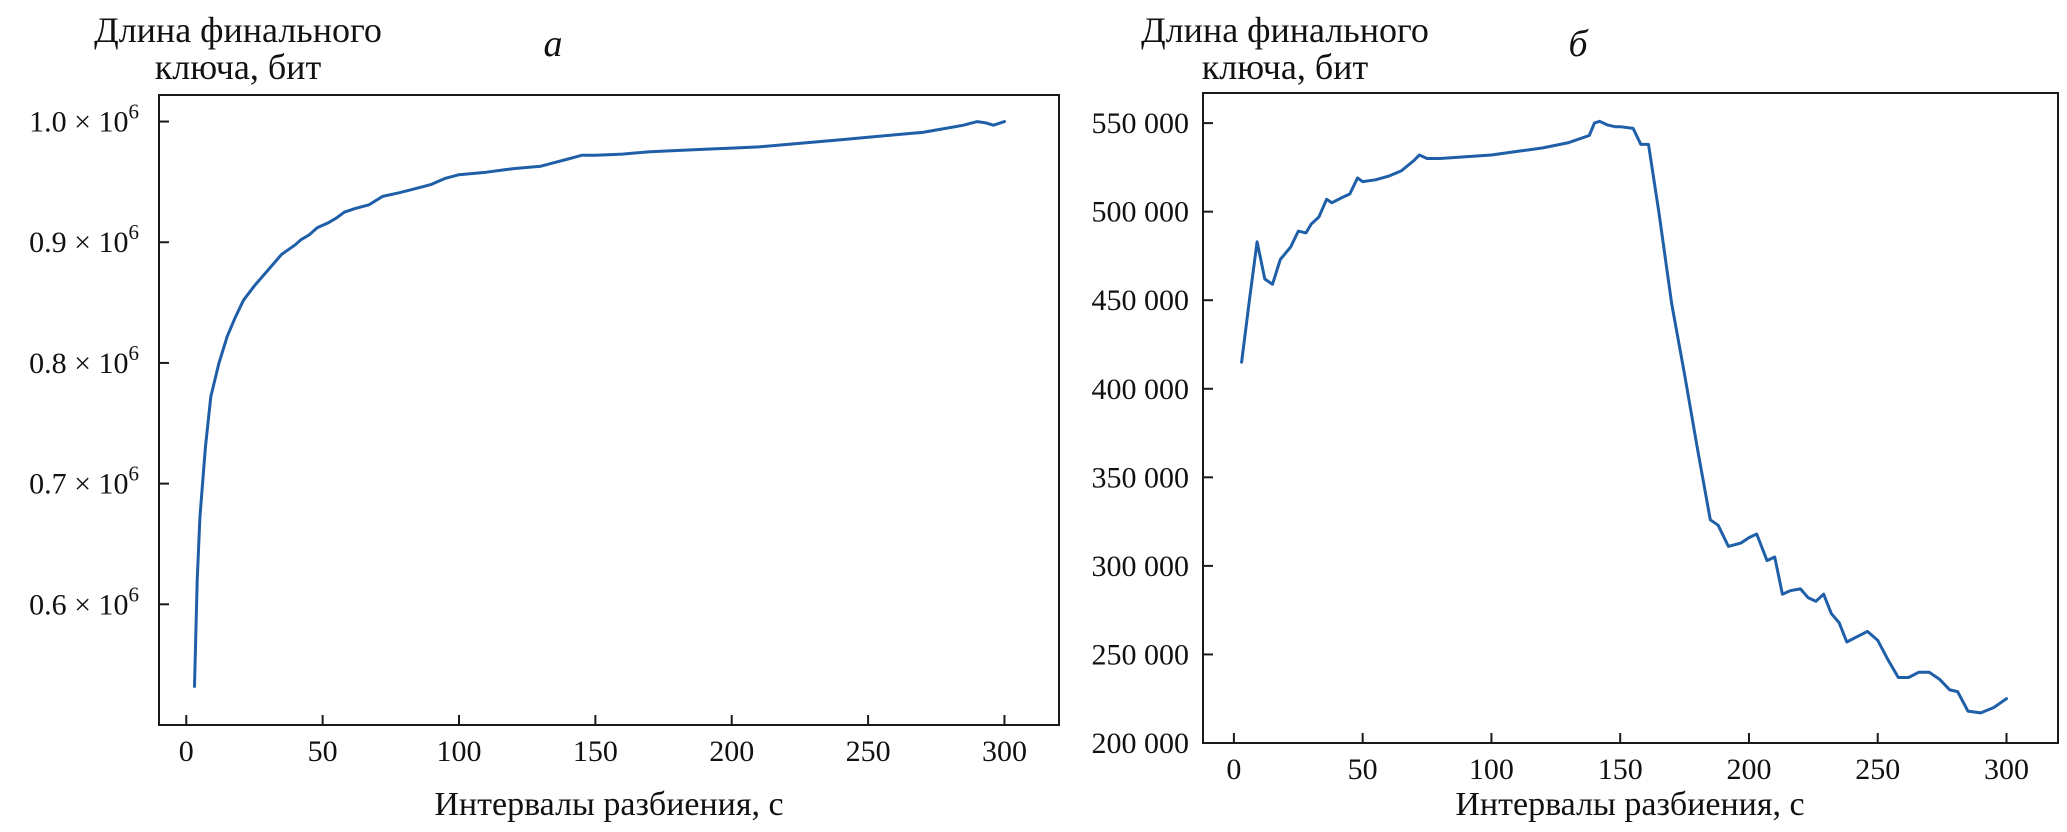 This screenshot has height=832, width=2067. I want to click on chart-b-y-tick-label: 350 000, so click(1141, 477).